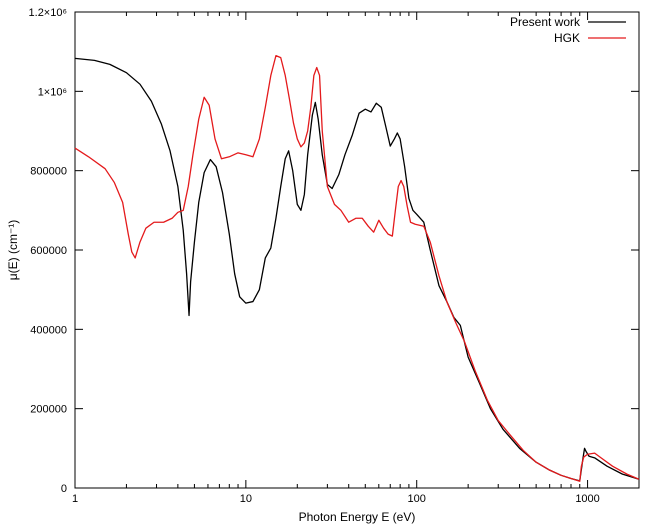 The width and height of the screenshot is (660, 528). What do you see at coordinates (48, 172) in the screenshot?
I see `y-tick-label: 800000` at bounding box center [48, 172].